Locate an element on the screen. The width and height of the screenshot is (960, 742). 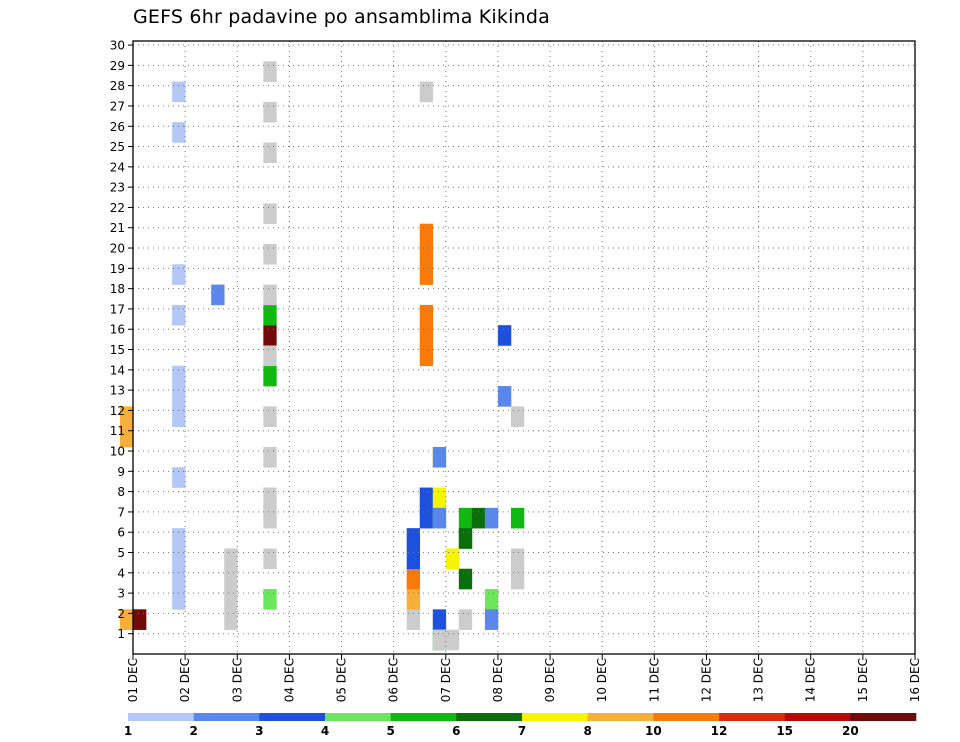
y-tick-label: 25 is located at coordinates (117, 147).